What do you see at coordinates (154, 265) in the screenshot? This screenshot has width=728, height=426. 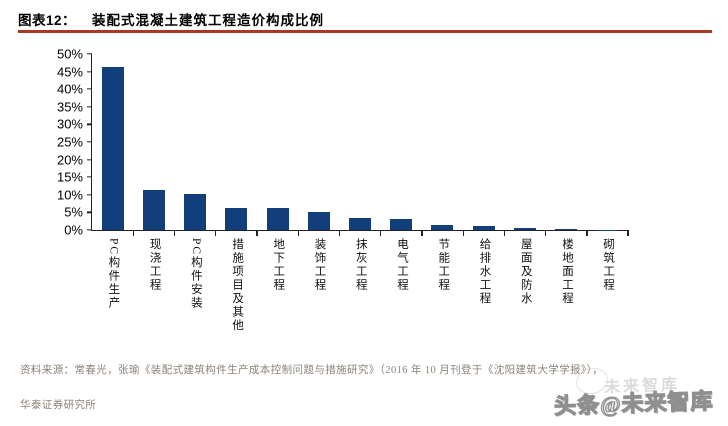 I see `x-axis-label: 现浇工程` at bounding box center [154, 265].